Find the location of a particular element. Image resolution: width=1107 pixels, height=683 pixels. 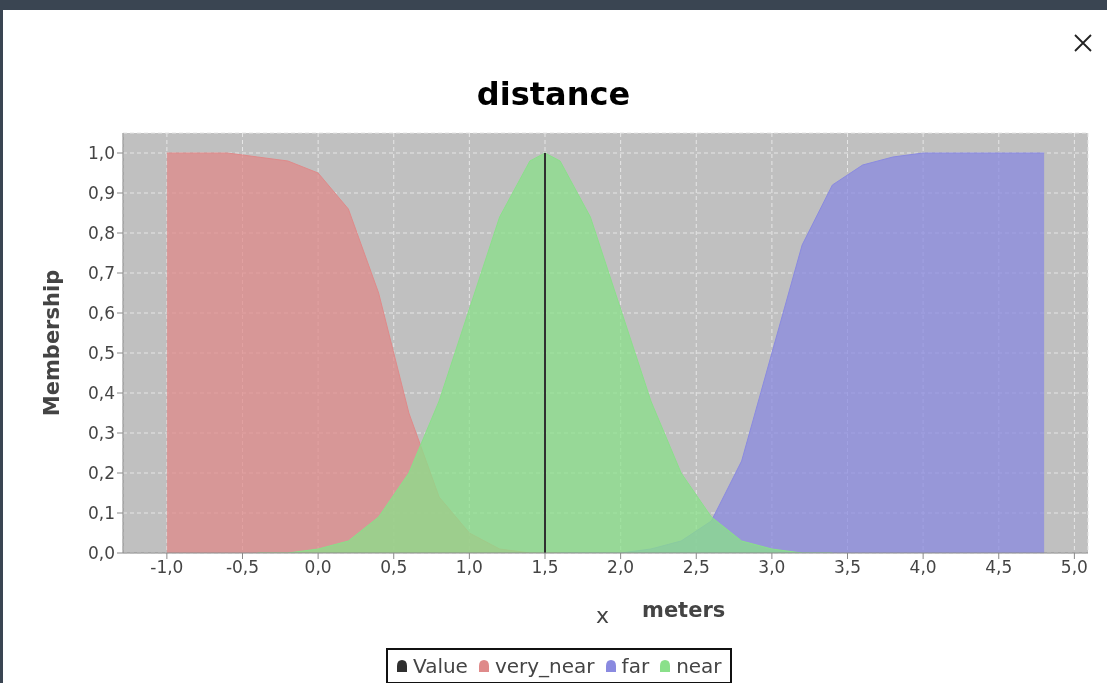

y-tick-label: 1,0 is located at coordinates (101, 153).